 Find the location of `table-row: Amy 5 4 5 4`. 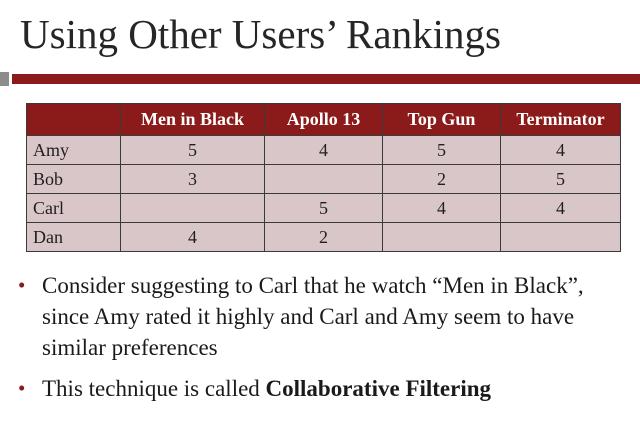

table-row: Amy 5 4 5 4 is located at coordinates (323, 150).